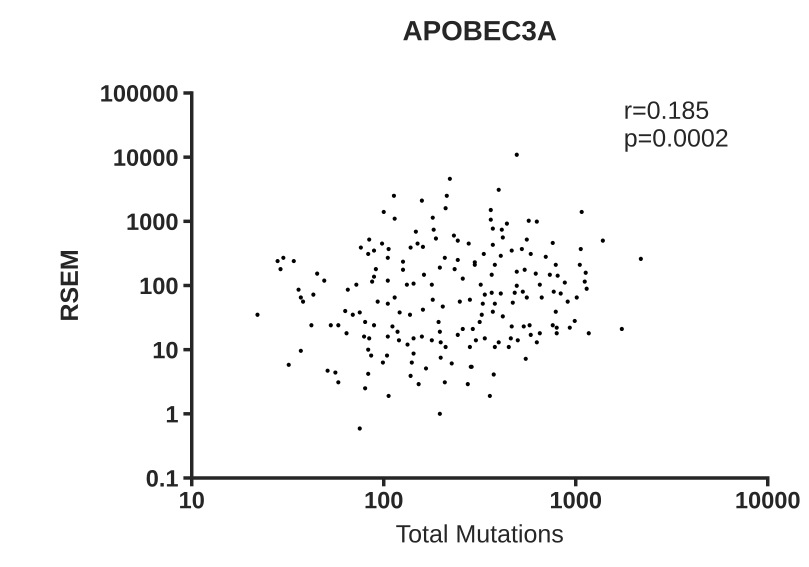  I want to click on y-tick-label: 10000, so click(146, 157).